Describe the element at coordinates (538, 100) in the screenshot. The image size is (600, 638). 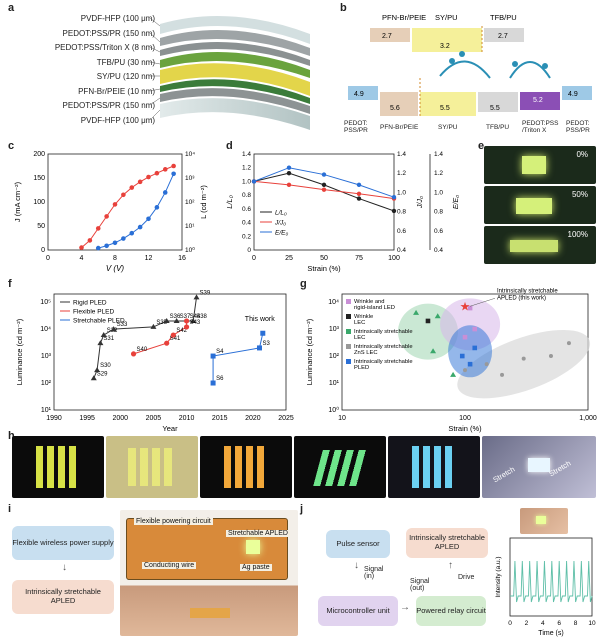
I see `band-bottom-value: 5.2` at that location.